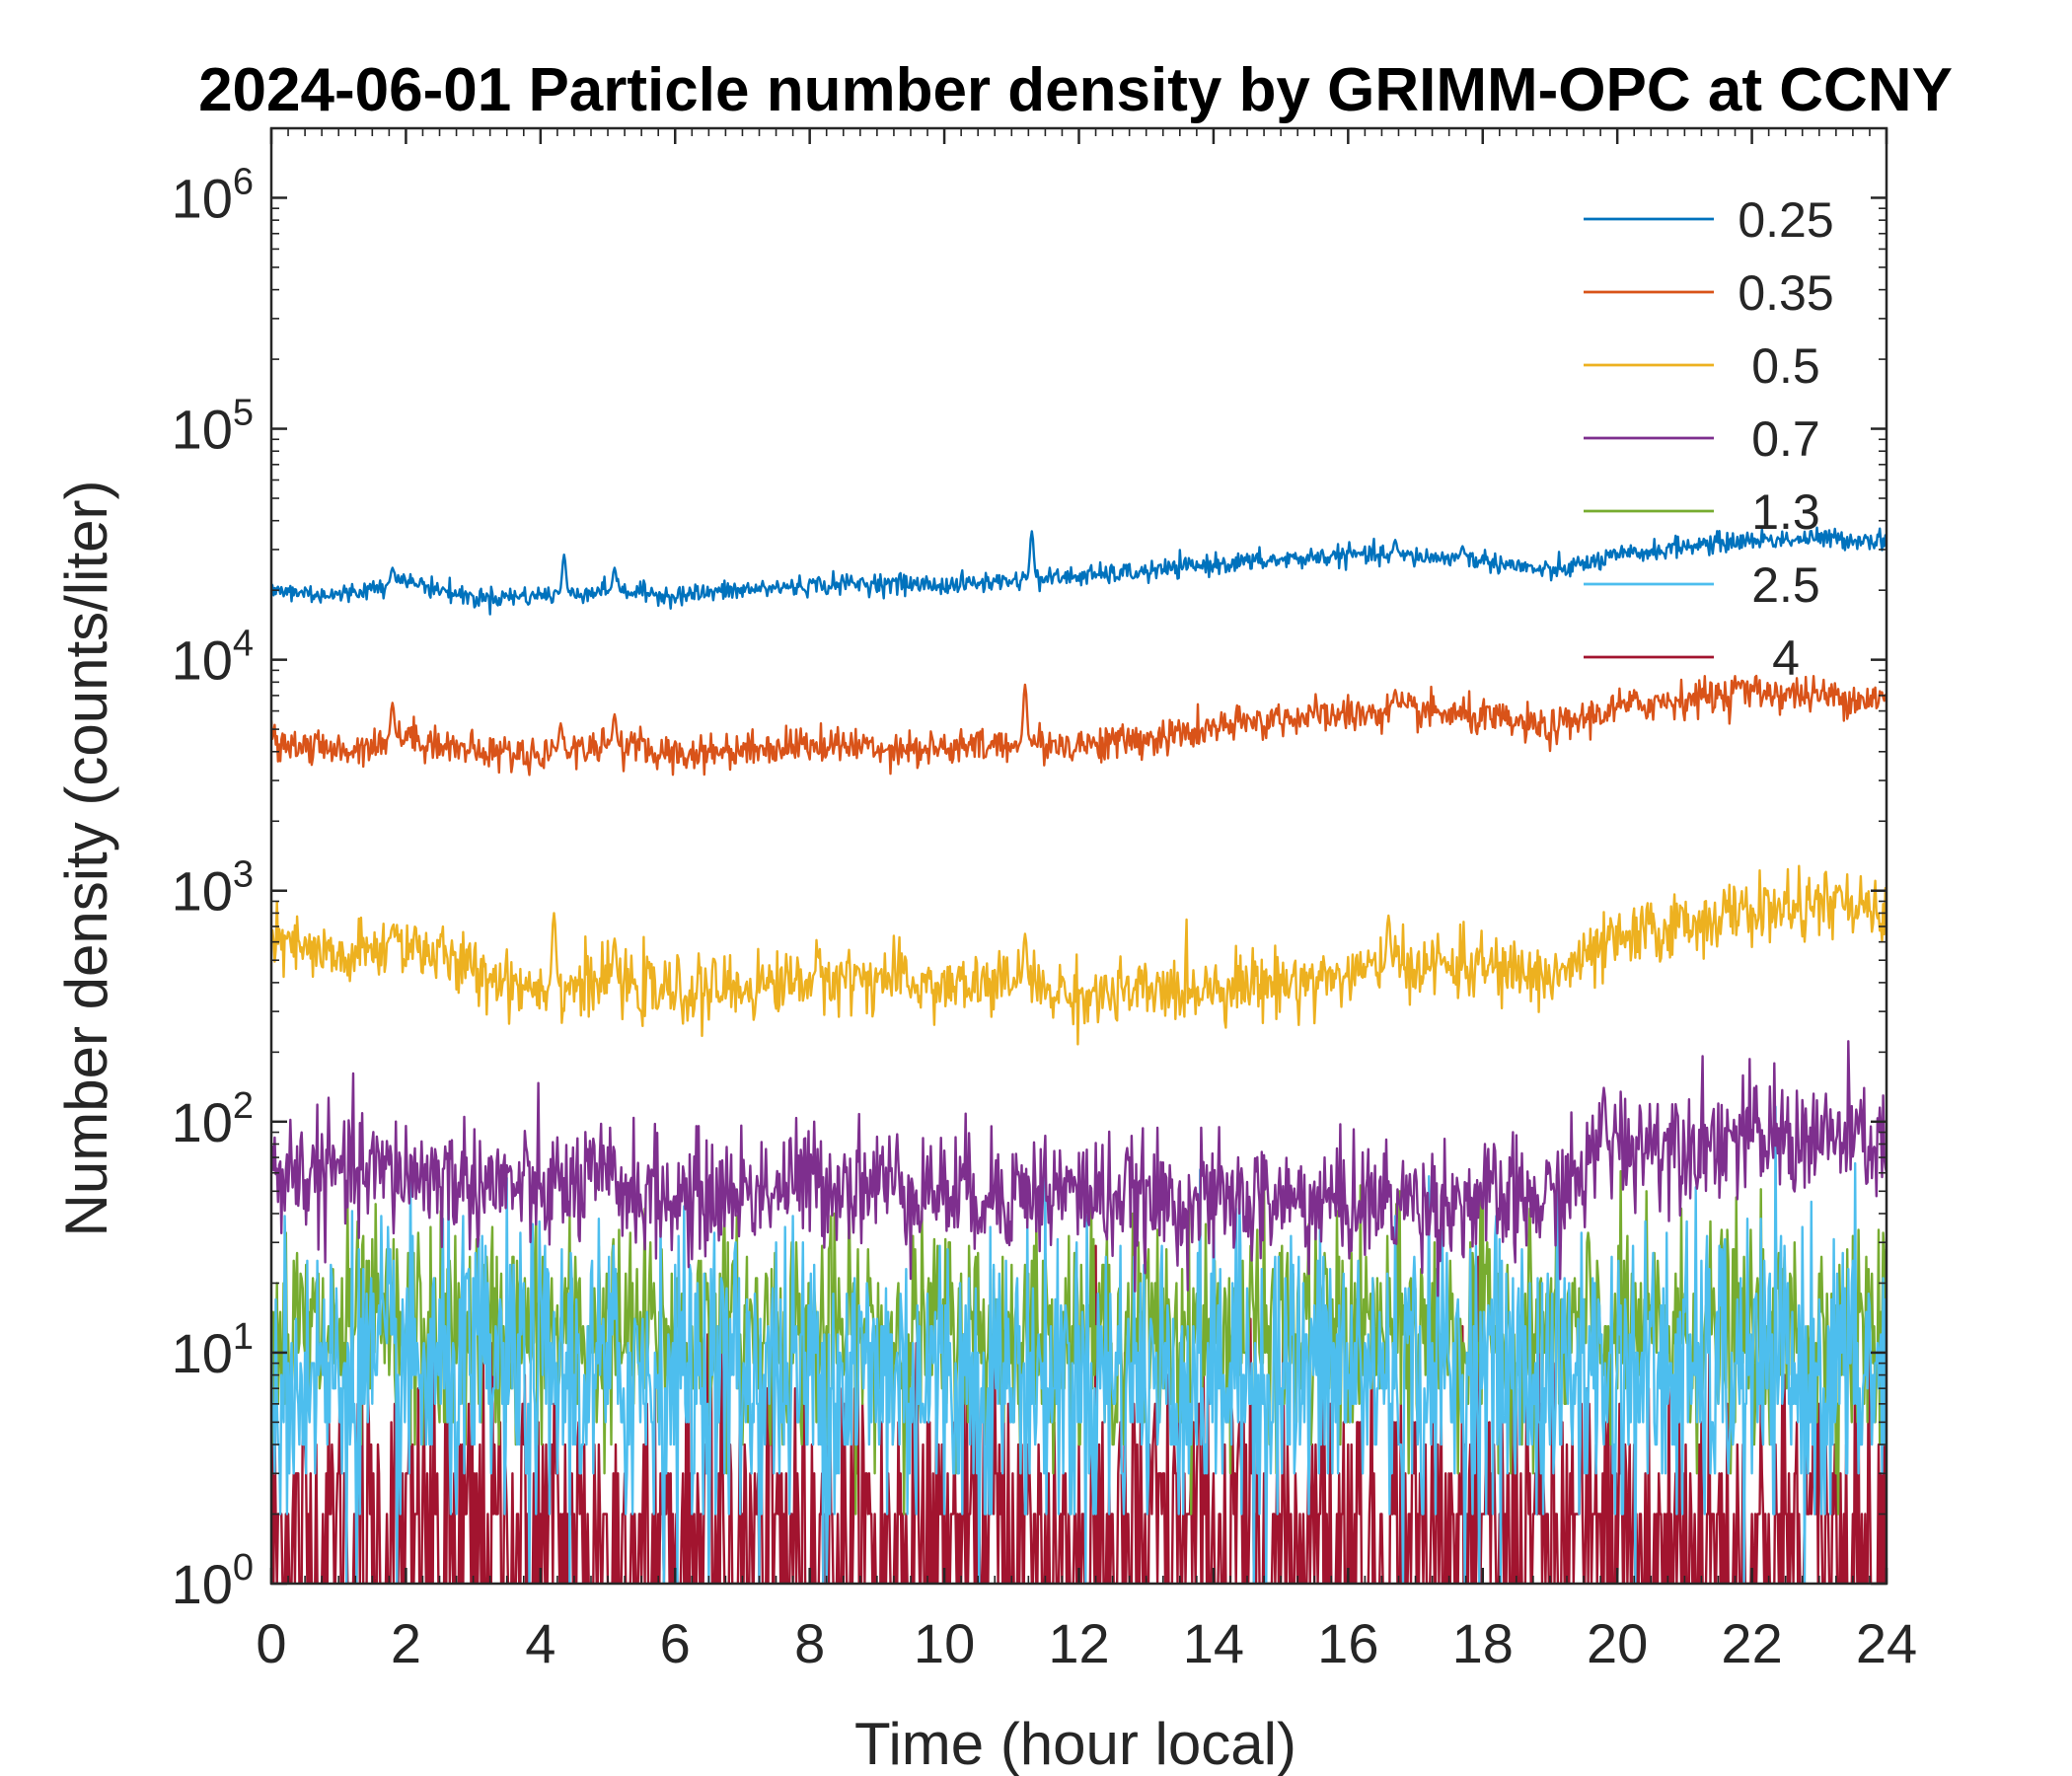 This screenshot has height=1776, width=2072. What do you see at coordinates (1078, 1643) in the screenshot?
I see `x-tick-label: 12` at bounding box center [1078, 1643].